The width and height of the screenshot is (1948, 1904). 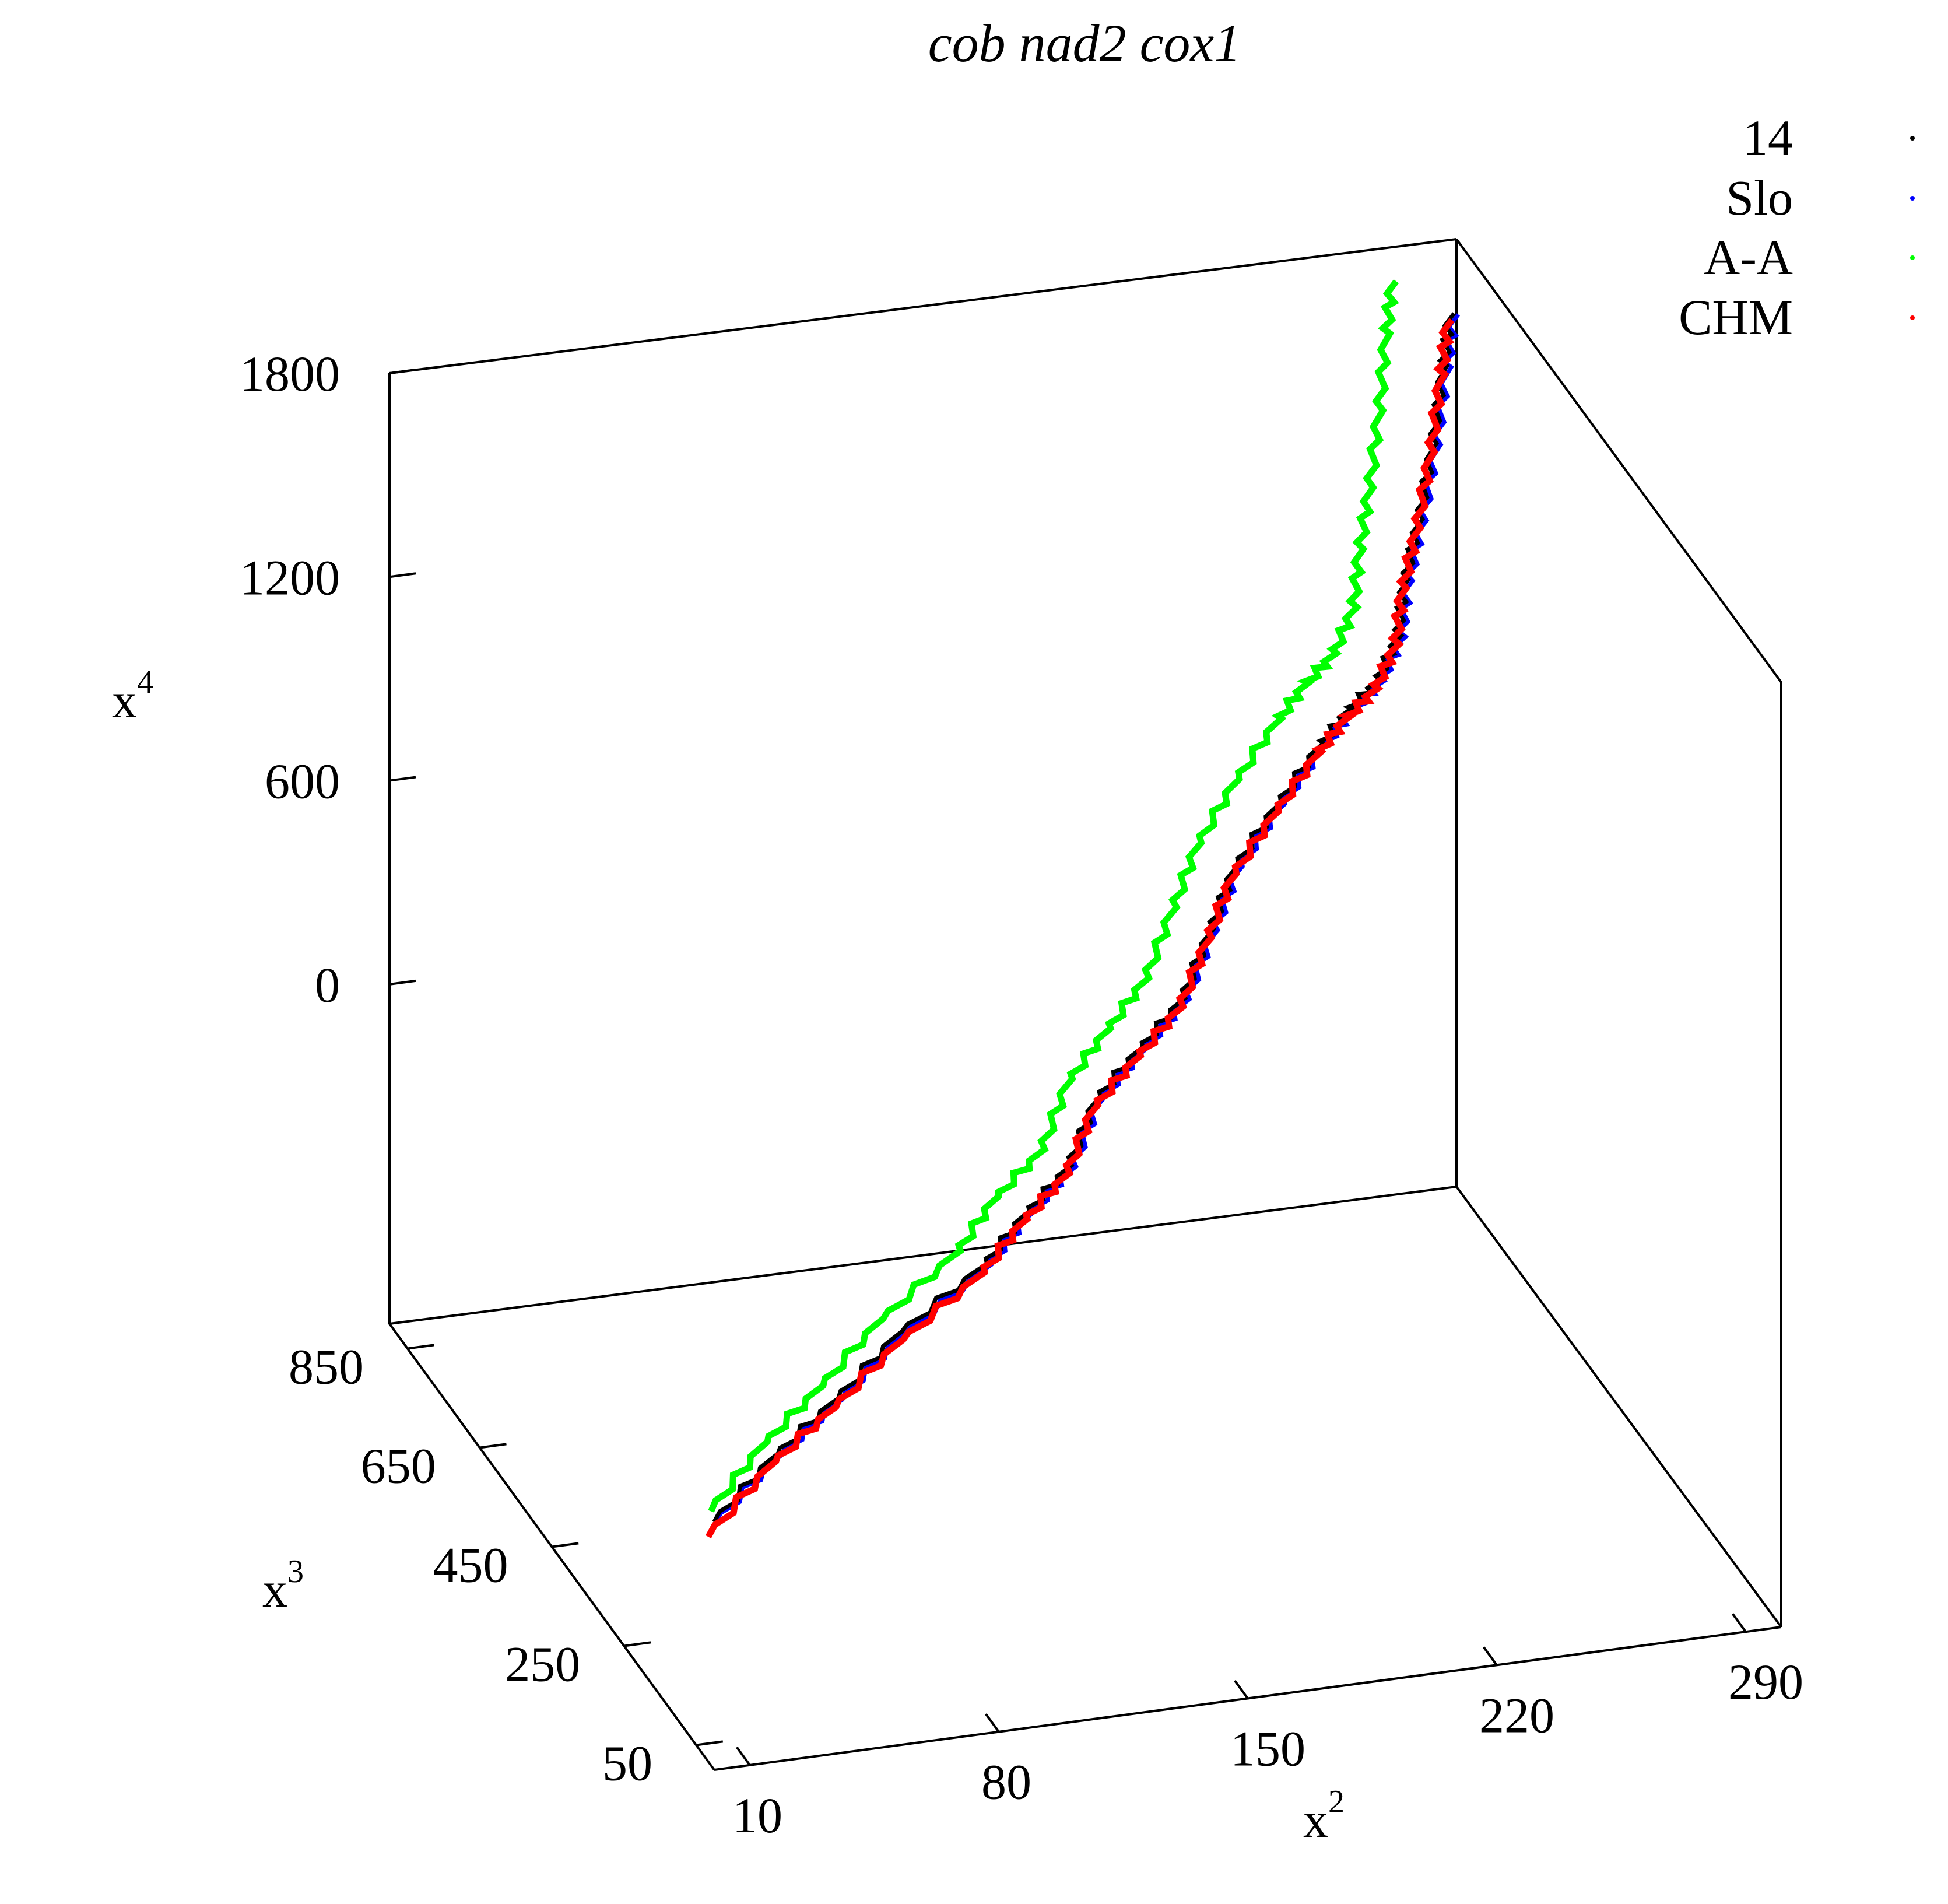 I want to click on x-tick-label-1: 80, so click(x=1006, y=1782).